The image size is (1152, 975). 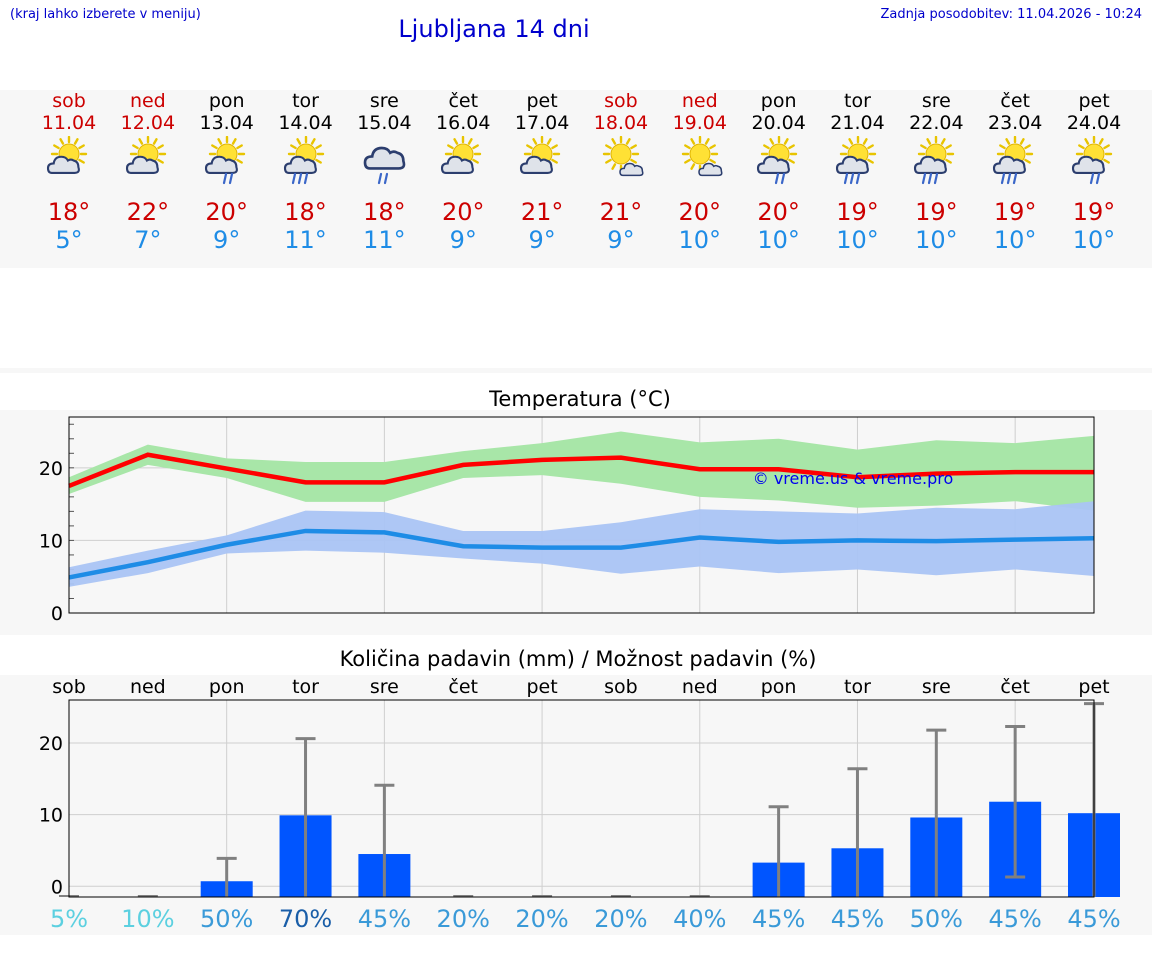 I want to click on day-date: 18.04, so click(x=621, y=123).